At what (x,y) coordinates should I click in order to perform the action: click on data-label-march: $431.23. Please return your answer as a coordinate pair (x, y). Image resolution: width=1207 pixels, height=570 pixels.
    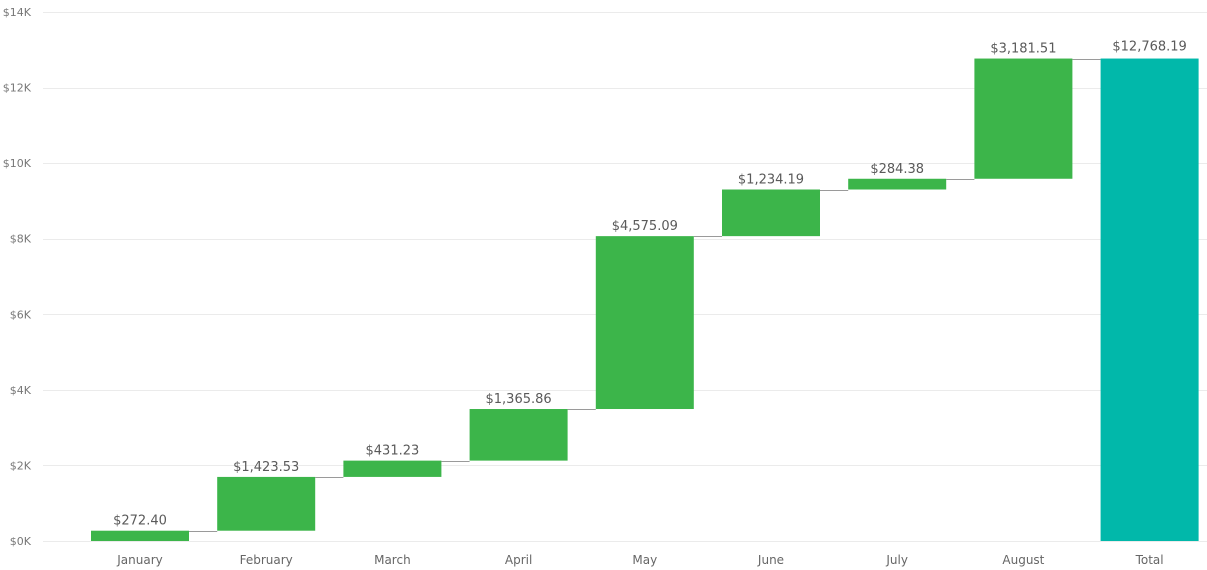
    Looking at the image, I should click on (393, 451).